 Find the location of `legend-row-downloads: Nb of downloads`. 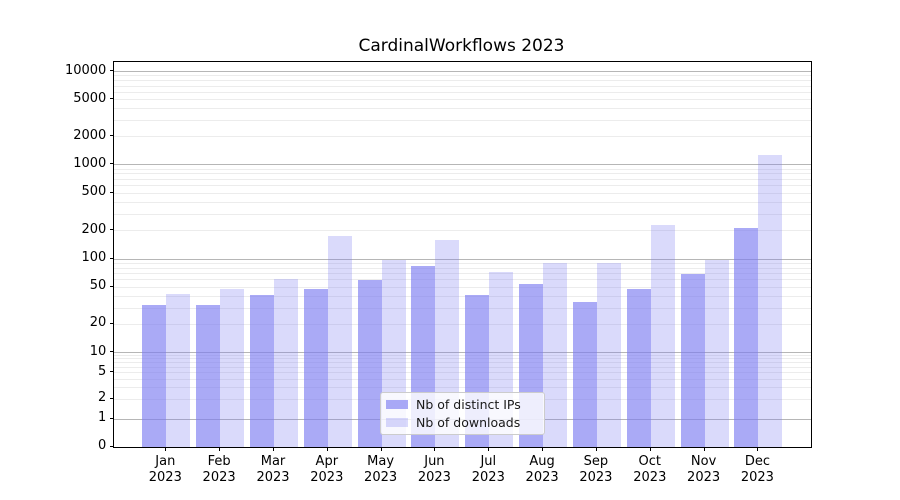

legend-row-downloads: Nb of downloads is located at coordinates (462, 422).